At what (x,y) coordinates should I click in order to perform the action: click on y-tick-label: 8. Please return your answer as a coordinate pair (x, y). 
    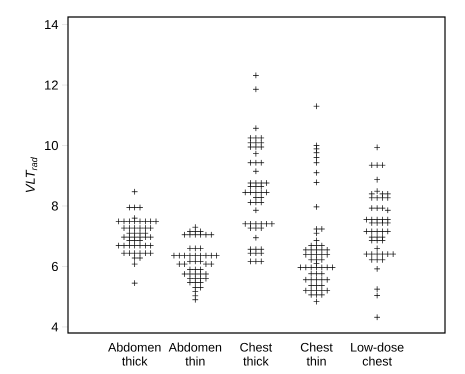
    Looking at the image, I should click on (55, 206).